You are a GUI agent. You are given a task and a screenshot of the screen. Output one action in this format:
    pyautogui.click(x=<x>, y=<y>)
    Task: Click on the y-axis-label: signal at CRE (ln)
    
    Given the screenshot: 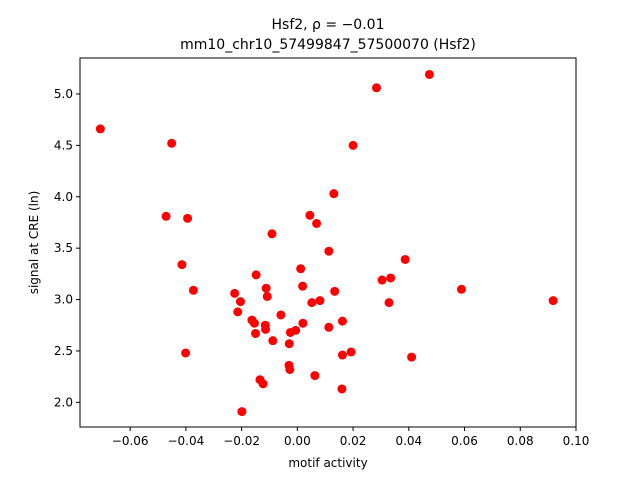 What is the action you would take?
    pyautogui.click(x=34, y=243)
    